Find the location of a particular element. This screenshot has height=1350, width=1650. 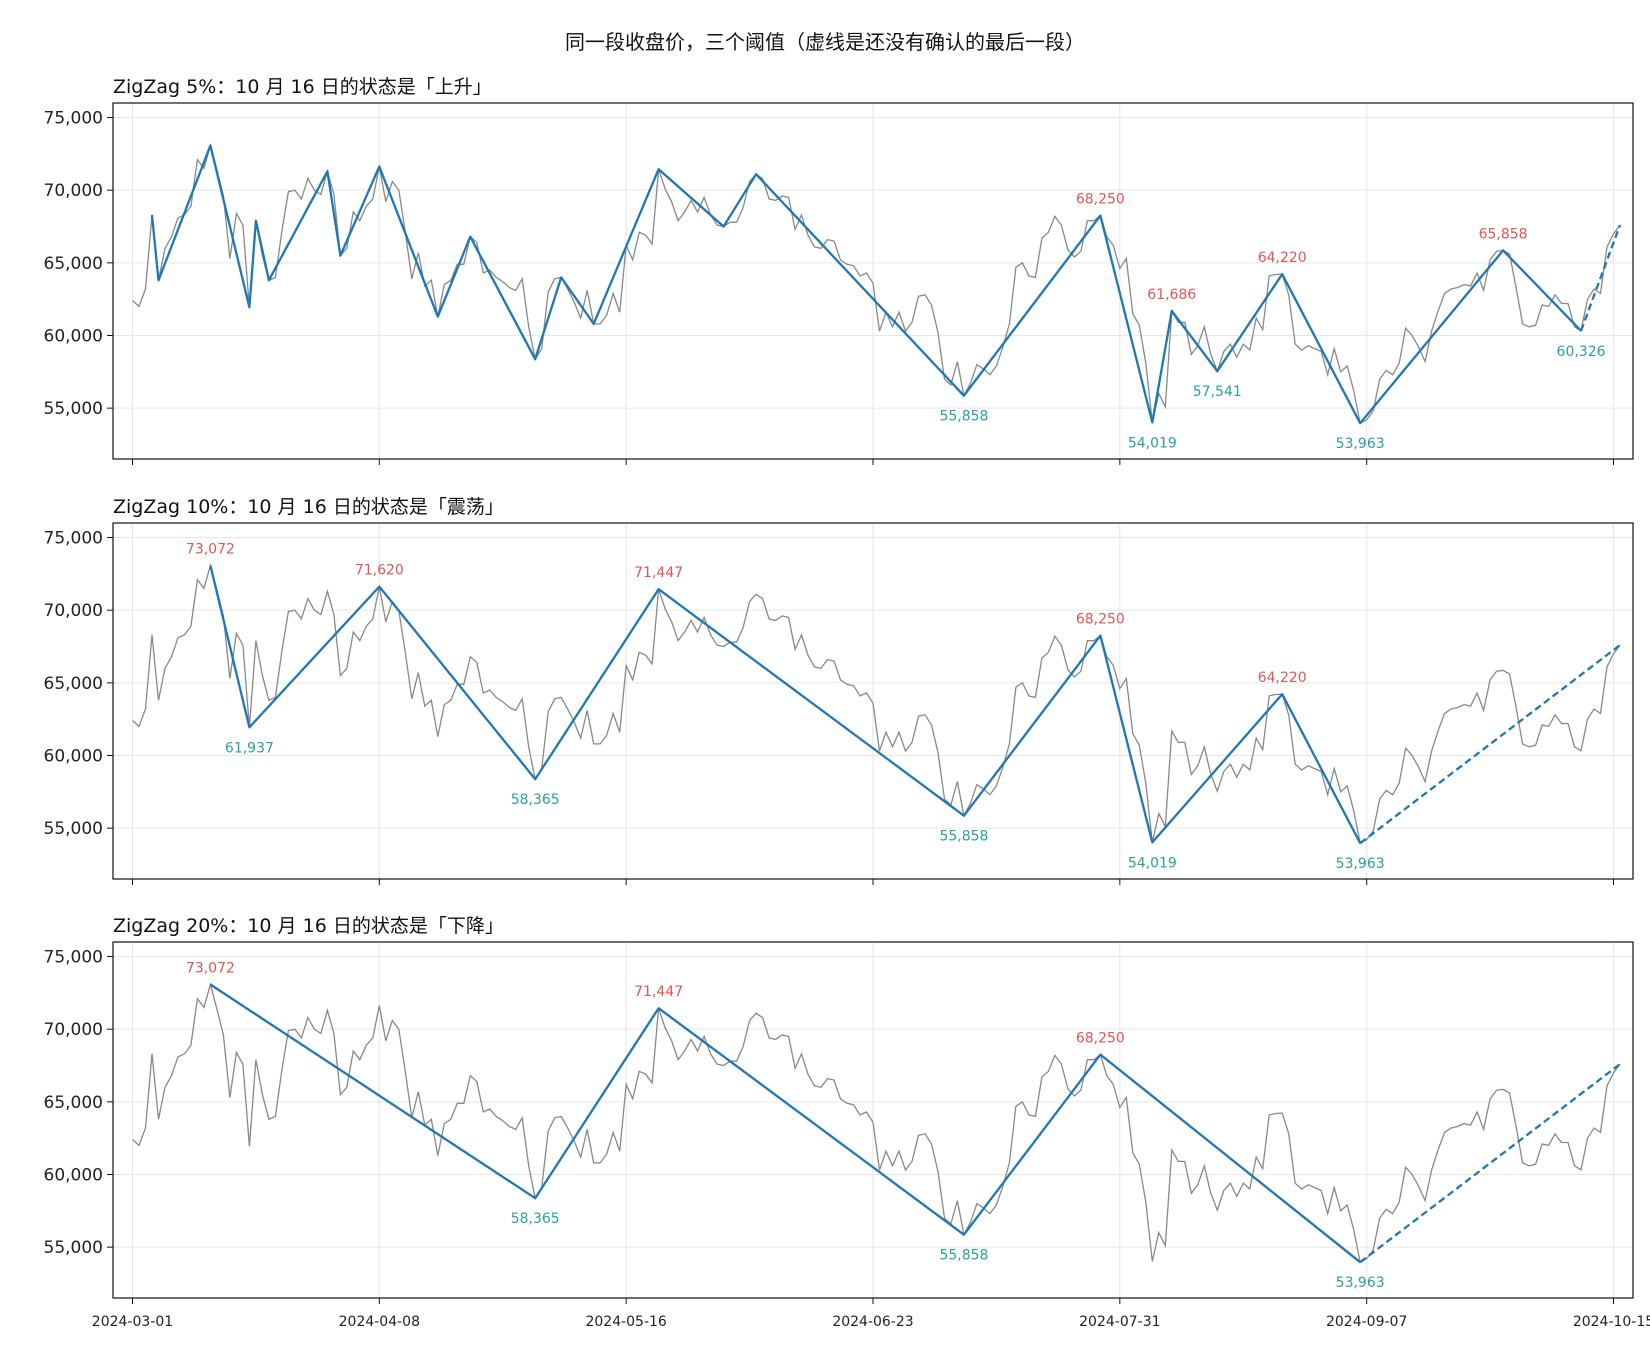

x-tick-label: 2024-10-15 is located at coordinates (1611, 1322).